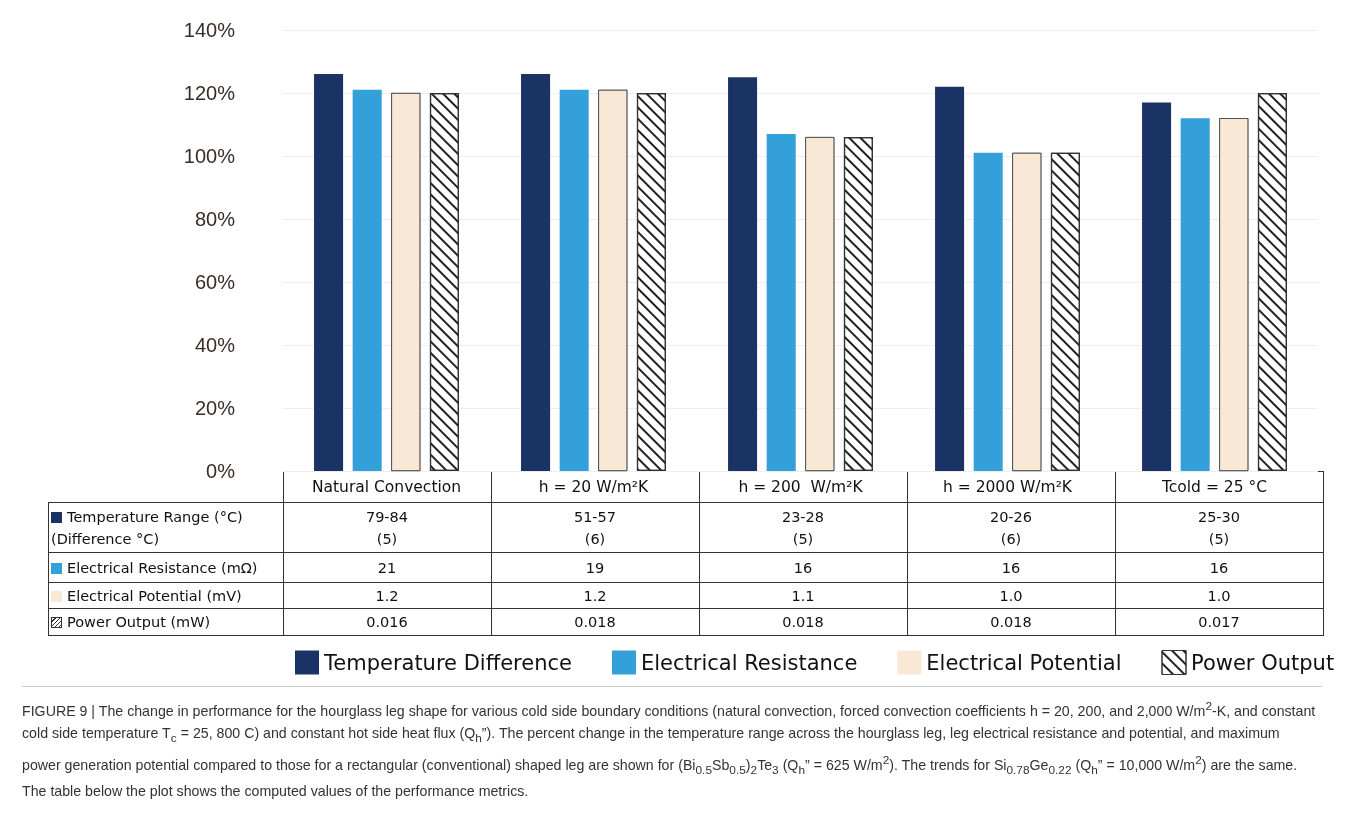 The height and width of the screenshot is (837, 1354). Describe the element at coordinates (803, 595) in the screenshot. I see `text: 1.1` at that location.